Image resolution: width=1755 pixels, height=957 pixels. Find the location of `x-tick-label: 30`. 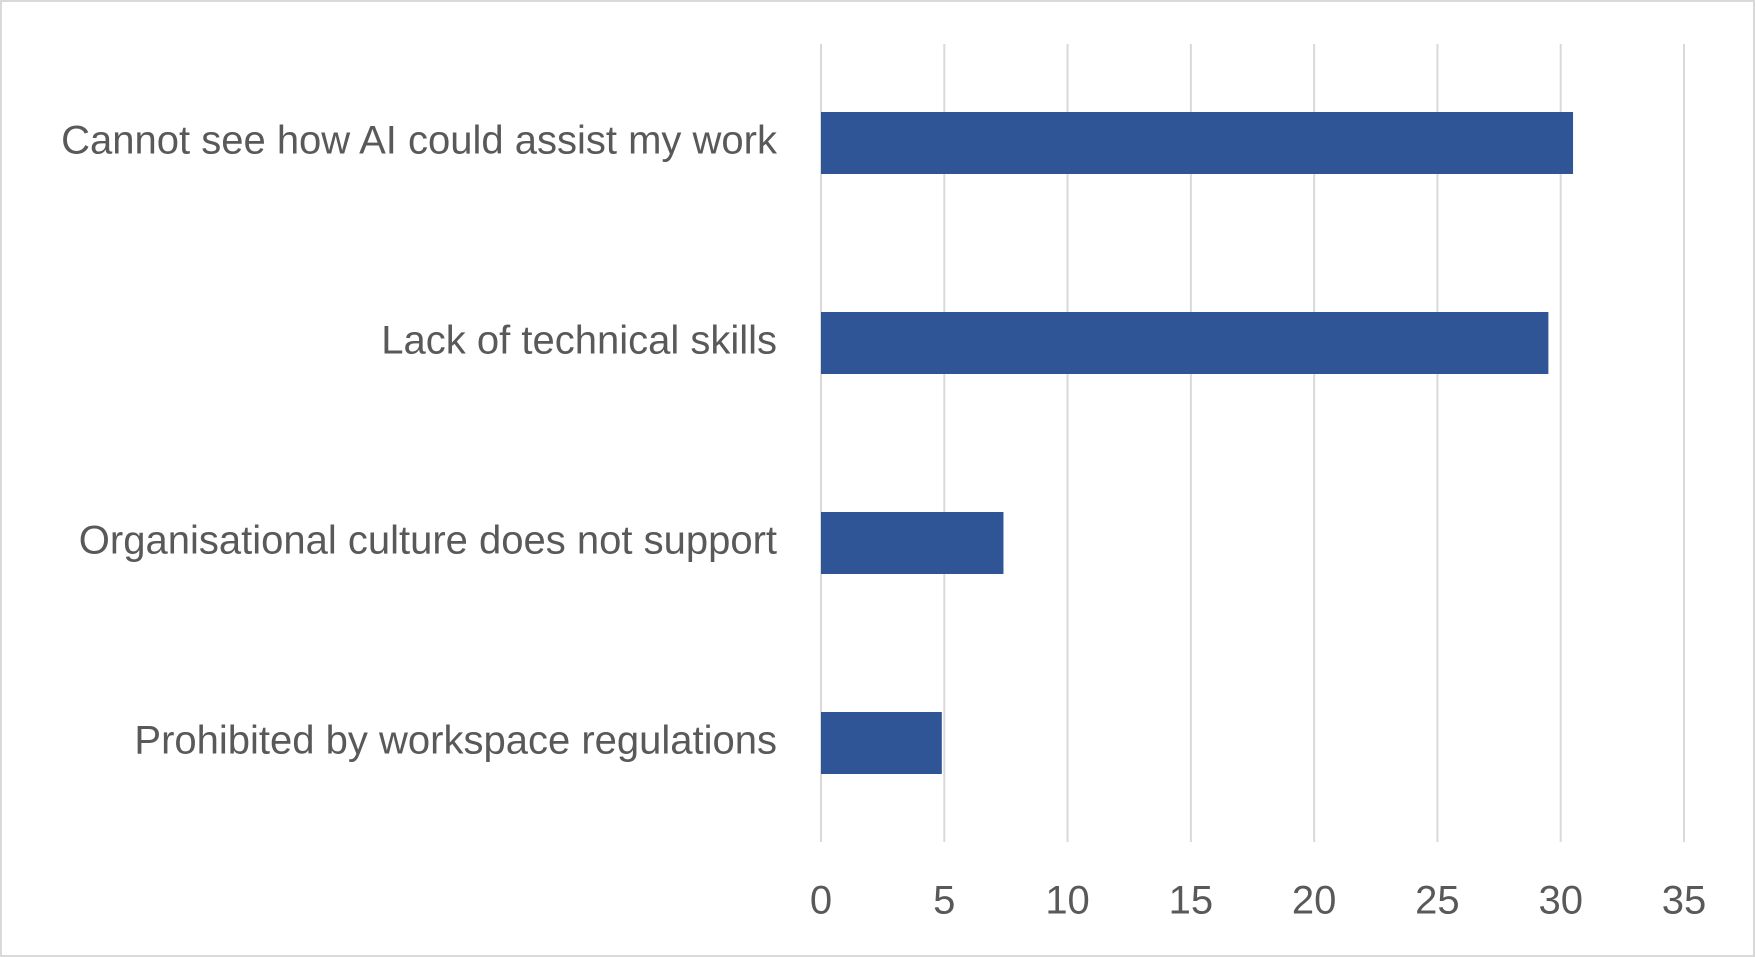

x-tick-label: 30 is located at coordinates (1560, 901).